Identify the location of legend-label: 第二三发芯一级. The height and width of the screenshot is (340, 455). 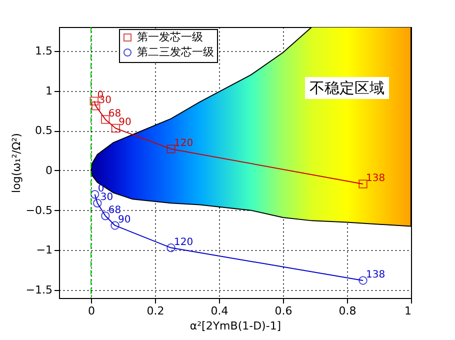
(175, 52).